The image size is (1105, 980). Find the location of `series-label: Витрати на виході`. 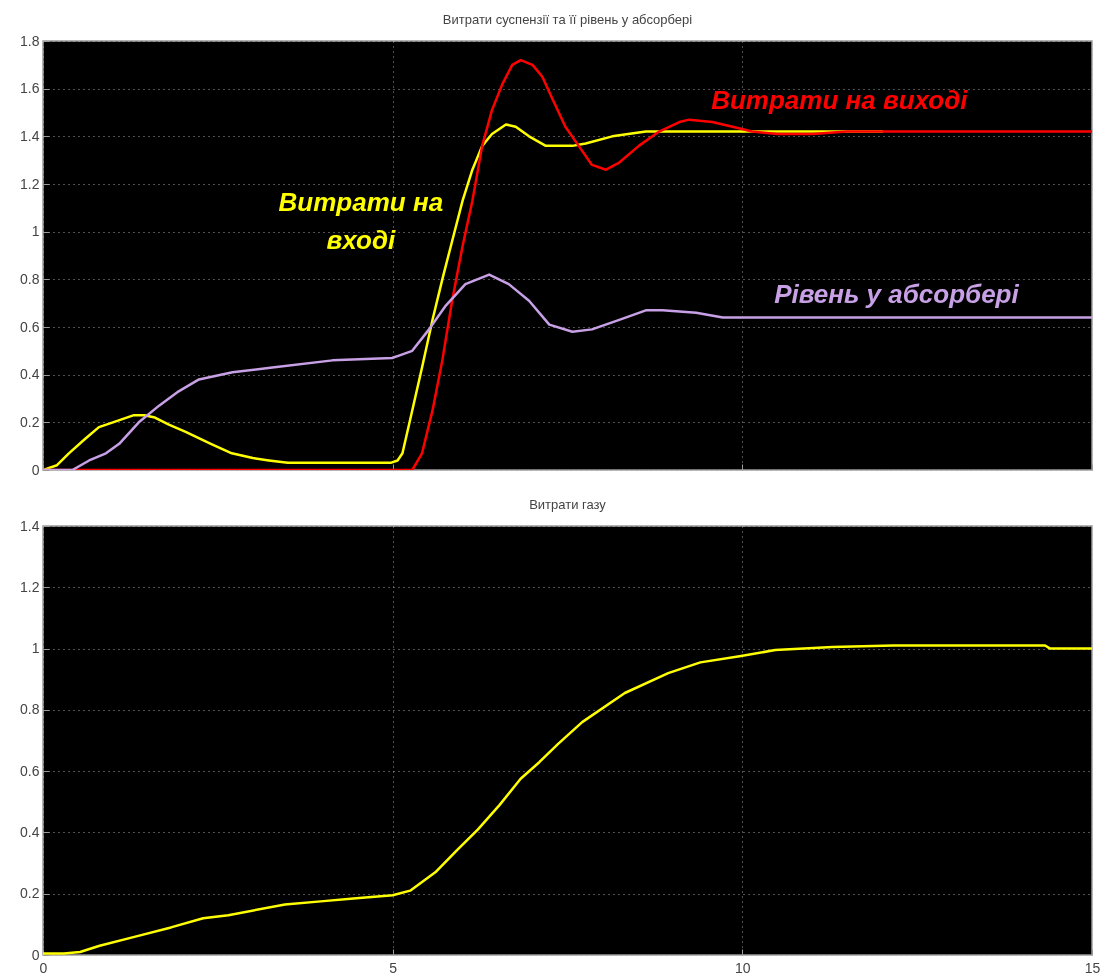

series-label: Витрати на виході is located at coordinates (840, 100).